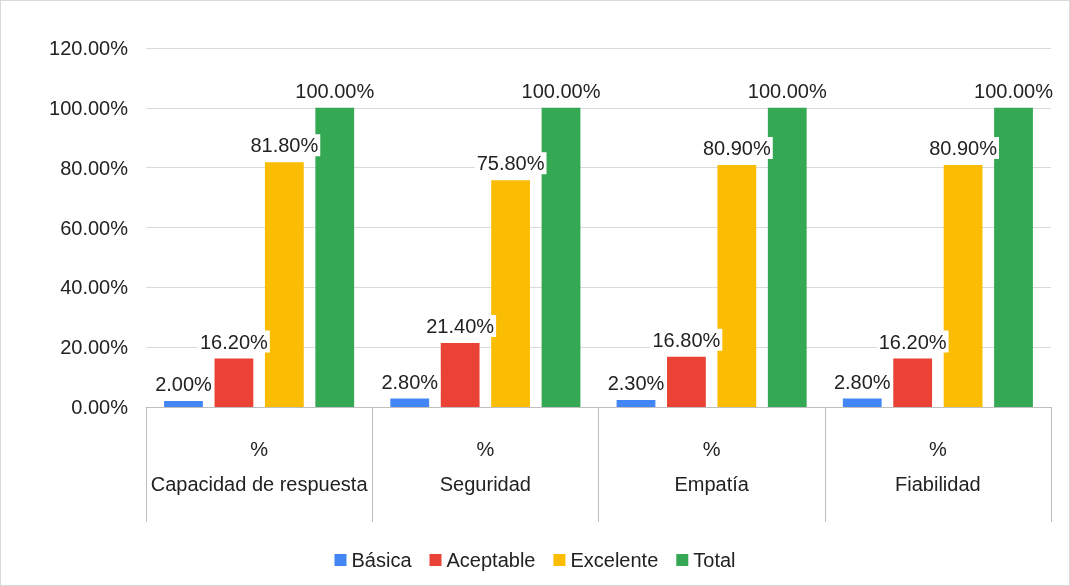 The image size is (1070, 586). What do you see at coordinates (485, 484) in the screenshot?
I see `x-tick-label: Seguridad` at bounding box center [485, 484].